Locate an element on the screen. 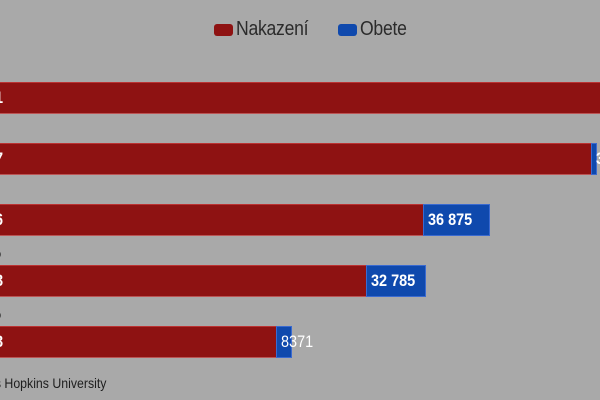 This screenshot has height=400, width=600. bar-value-label: 3 is located at coordinates (598, 159).